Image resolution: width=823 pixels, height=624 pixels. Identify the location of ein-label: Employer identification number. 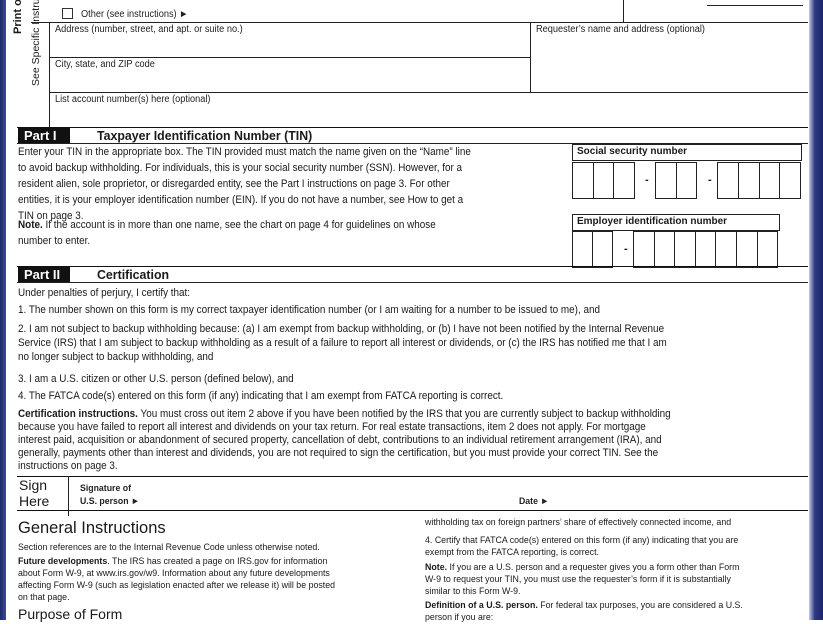
(676, 222).